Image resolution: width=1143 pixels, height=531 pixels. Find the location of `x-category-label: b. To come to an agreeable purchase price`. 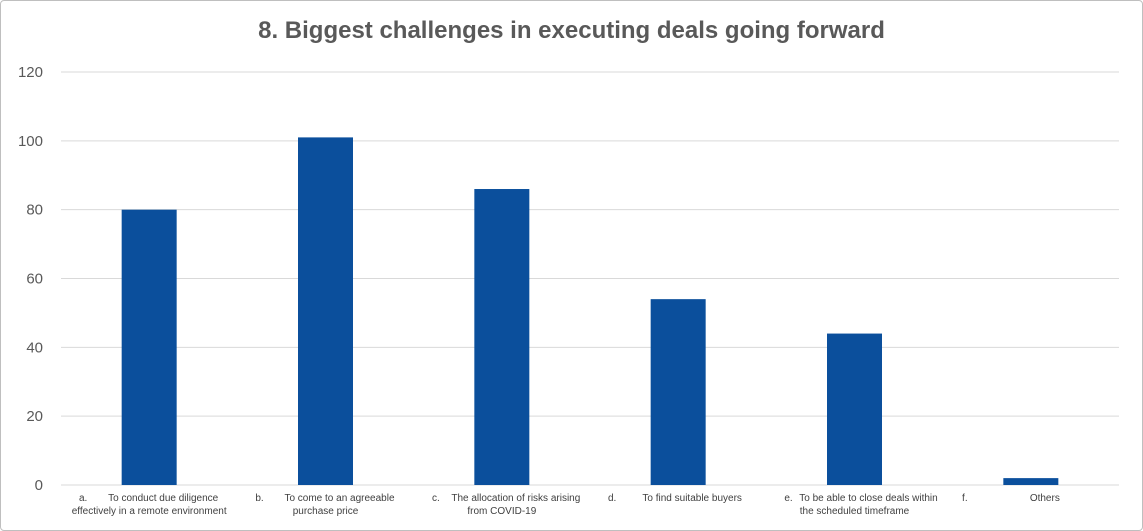

x-category-label: b. To come to an agreeable purchase price is located at coordinates (325, 505).